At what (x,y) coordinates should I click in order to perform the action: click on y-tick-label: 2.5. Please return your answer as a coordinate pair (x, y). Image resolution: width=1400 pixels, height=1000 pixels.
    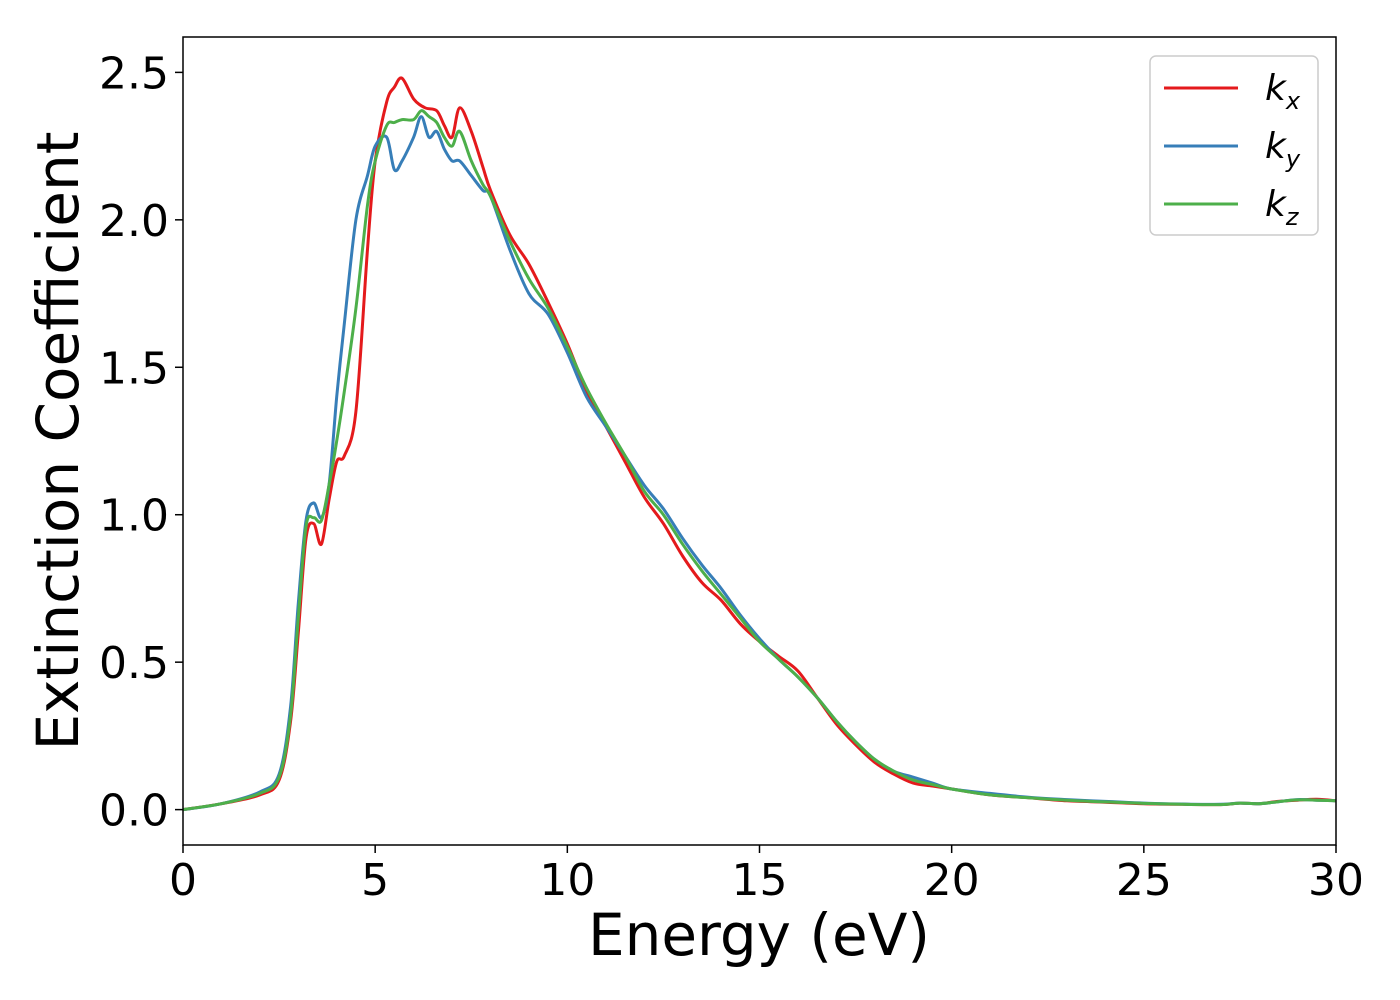
    Looking at the image, I should click on (134, 73).